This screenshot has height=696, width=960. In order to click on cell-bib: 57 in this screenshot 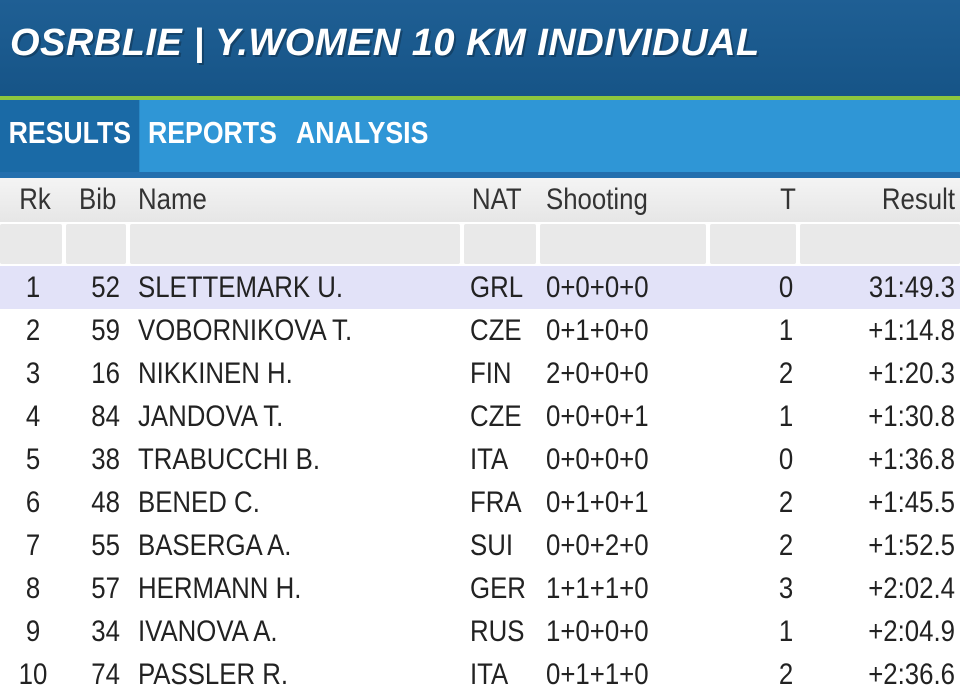, I will do `click(105, 588)`.